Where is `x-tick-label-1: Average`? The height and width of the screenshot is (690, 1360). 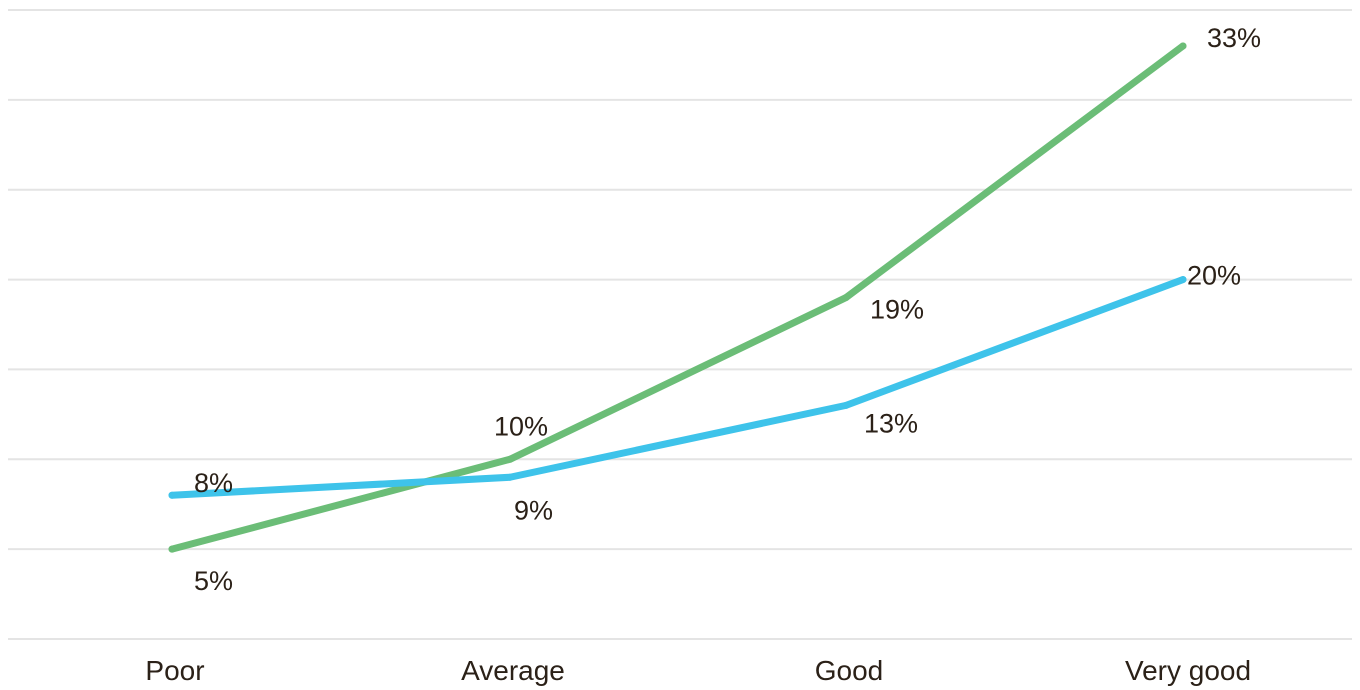
x-tick-label-1: Average is located at coordinates (513, 670).